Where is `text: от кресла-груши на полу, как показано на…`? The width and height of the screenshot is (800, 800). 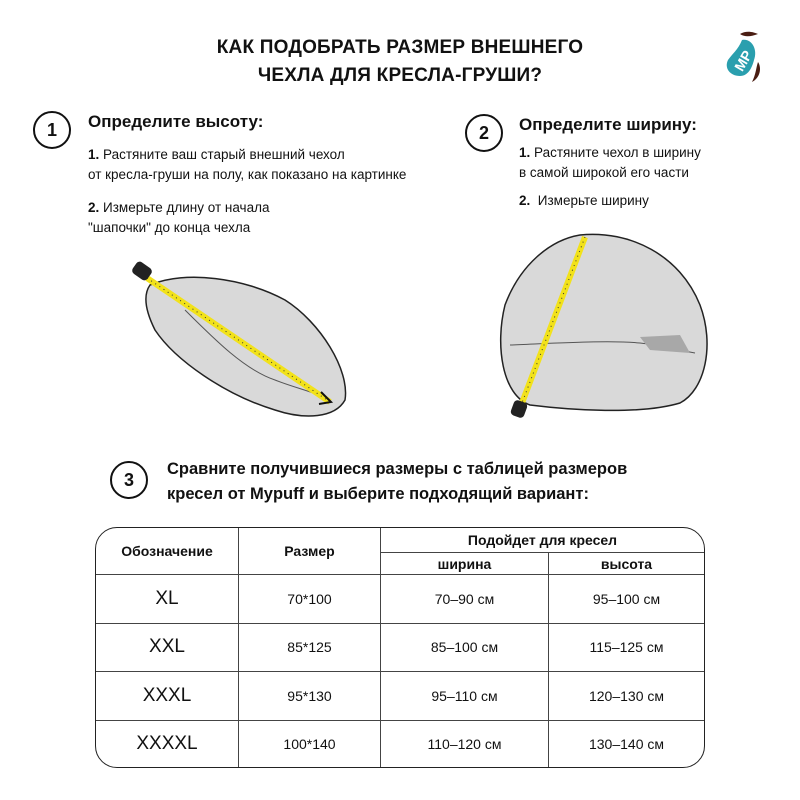
text: от кресла-груши на полу, как показано на… is located at coordinates (247, 174).